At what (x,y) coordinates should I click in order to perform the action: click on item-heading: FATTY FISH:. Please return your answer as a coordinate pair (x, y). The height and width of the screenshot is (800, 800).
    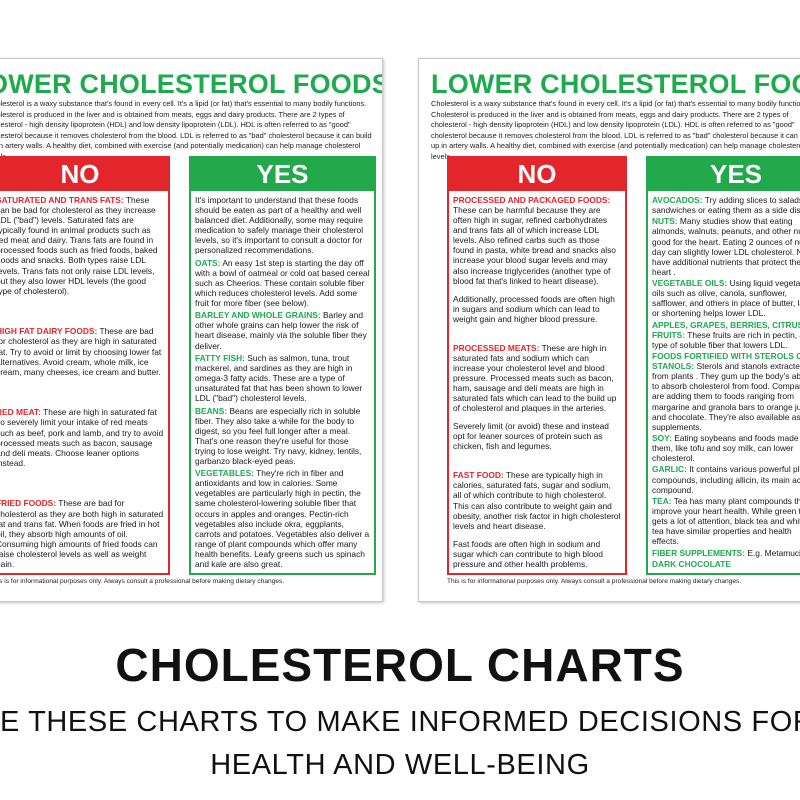
    Looking at the image, I should click on (220, 357).